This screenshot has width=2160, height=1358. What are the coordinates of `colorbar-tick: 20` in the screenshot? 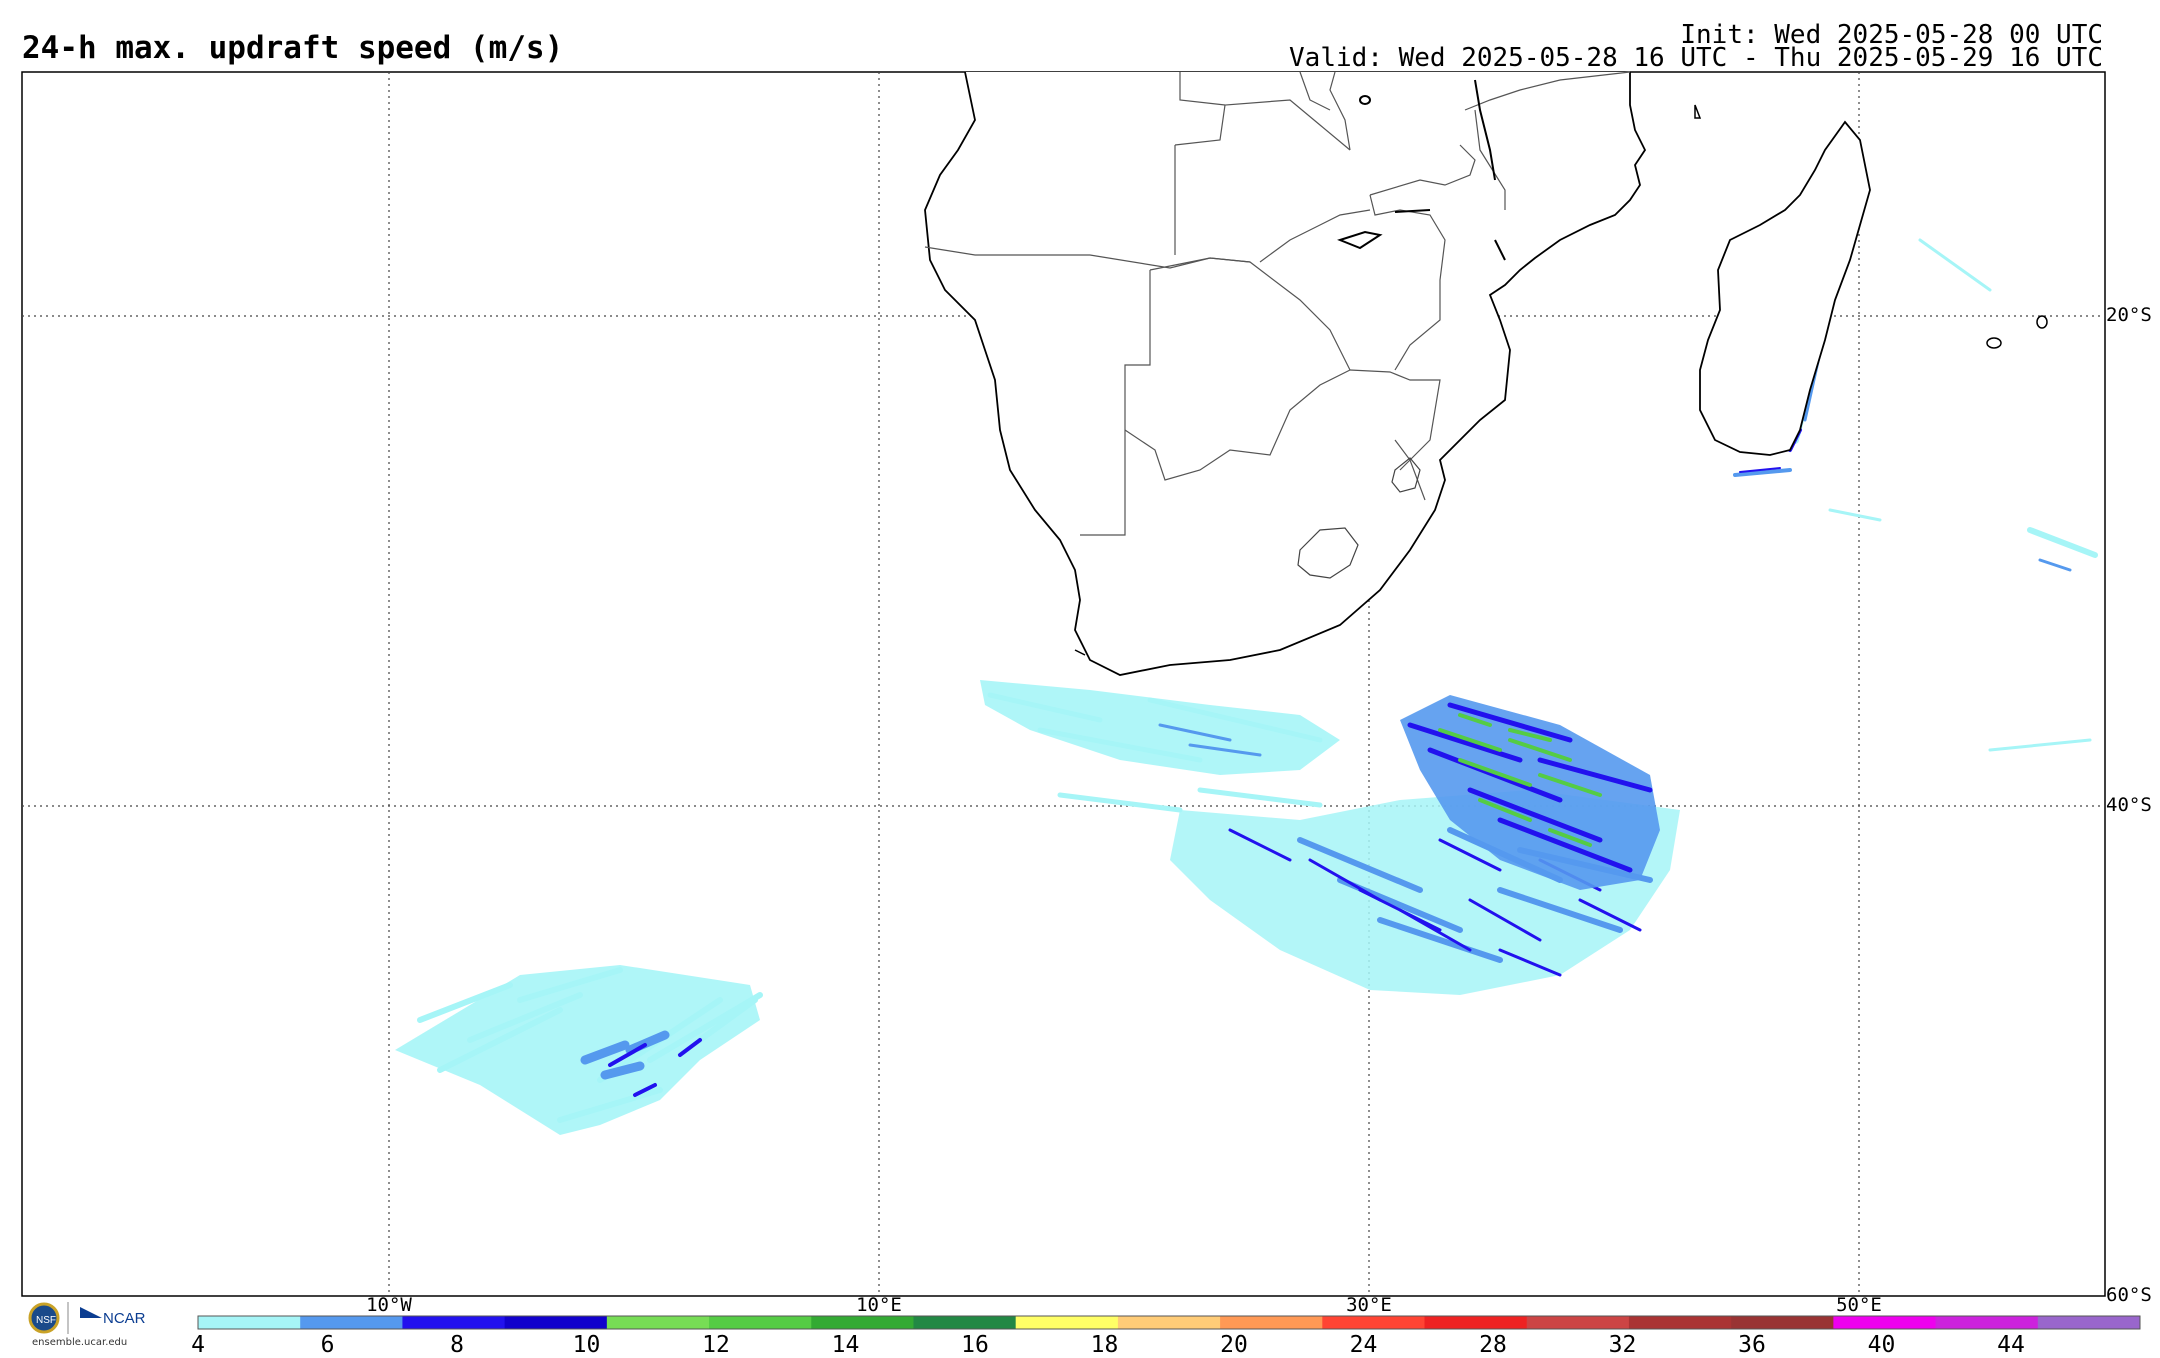 It's located at (1234, 1345).